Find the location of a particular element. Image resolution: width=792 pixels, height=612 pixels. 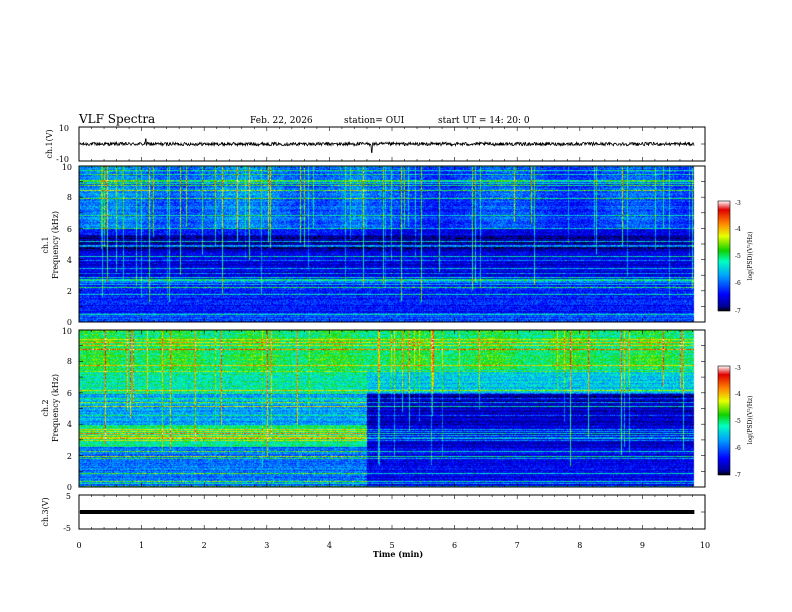

xtick-9: 9 is located at coordinates (642, 545).